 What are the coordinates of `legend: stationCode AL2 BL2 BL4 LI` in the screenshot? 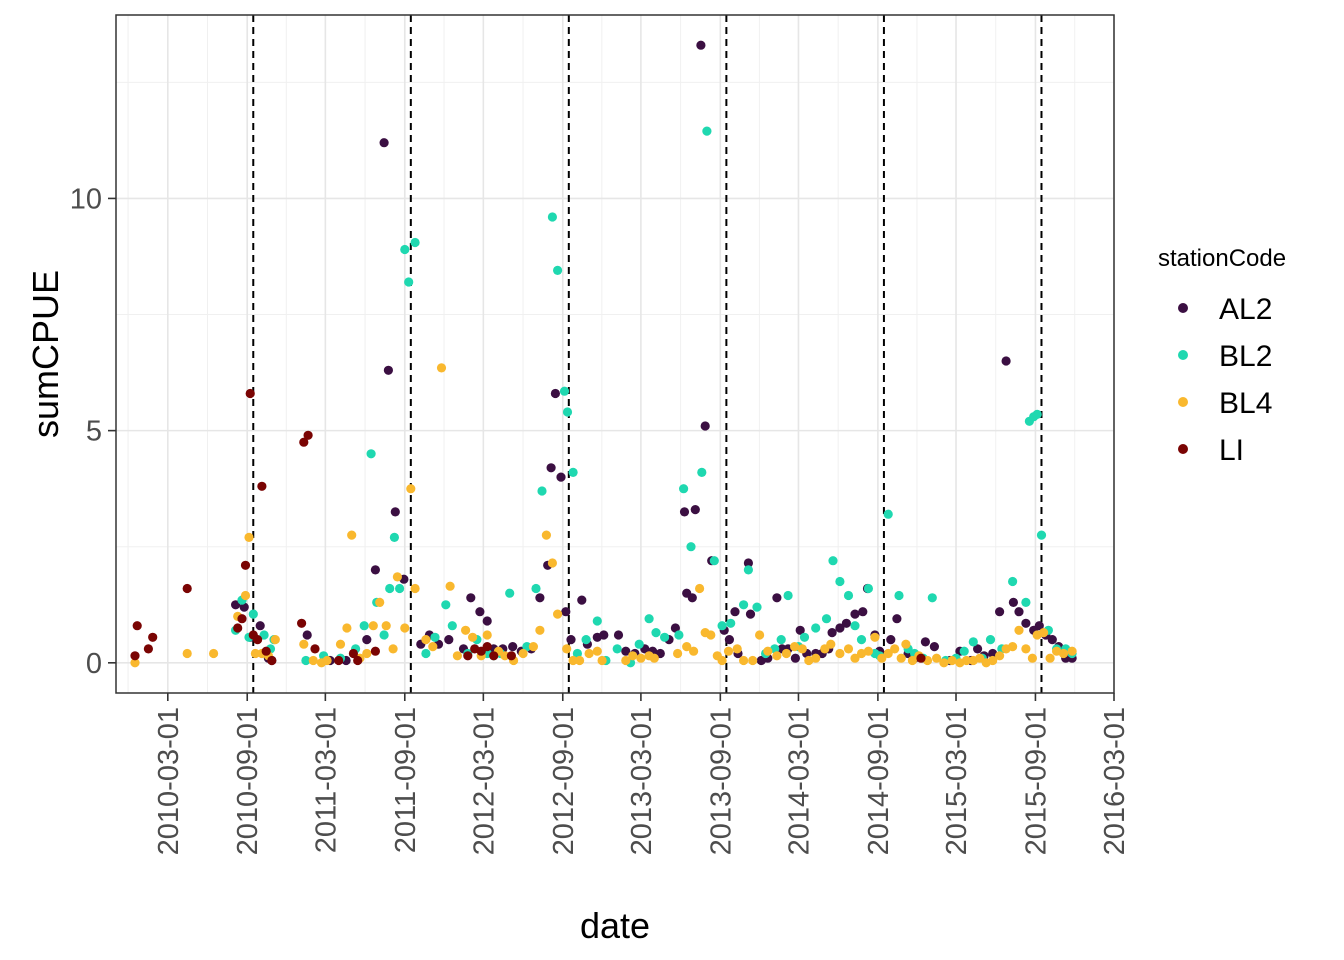 It's located at (1222, 356).